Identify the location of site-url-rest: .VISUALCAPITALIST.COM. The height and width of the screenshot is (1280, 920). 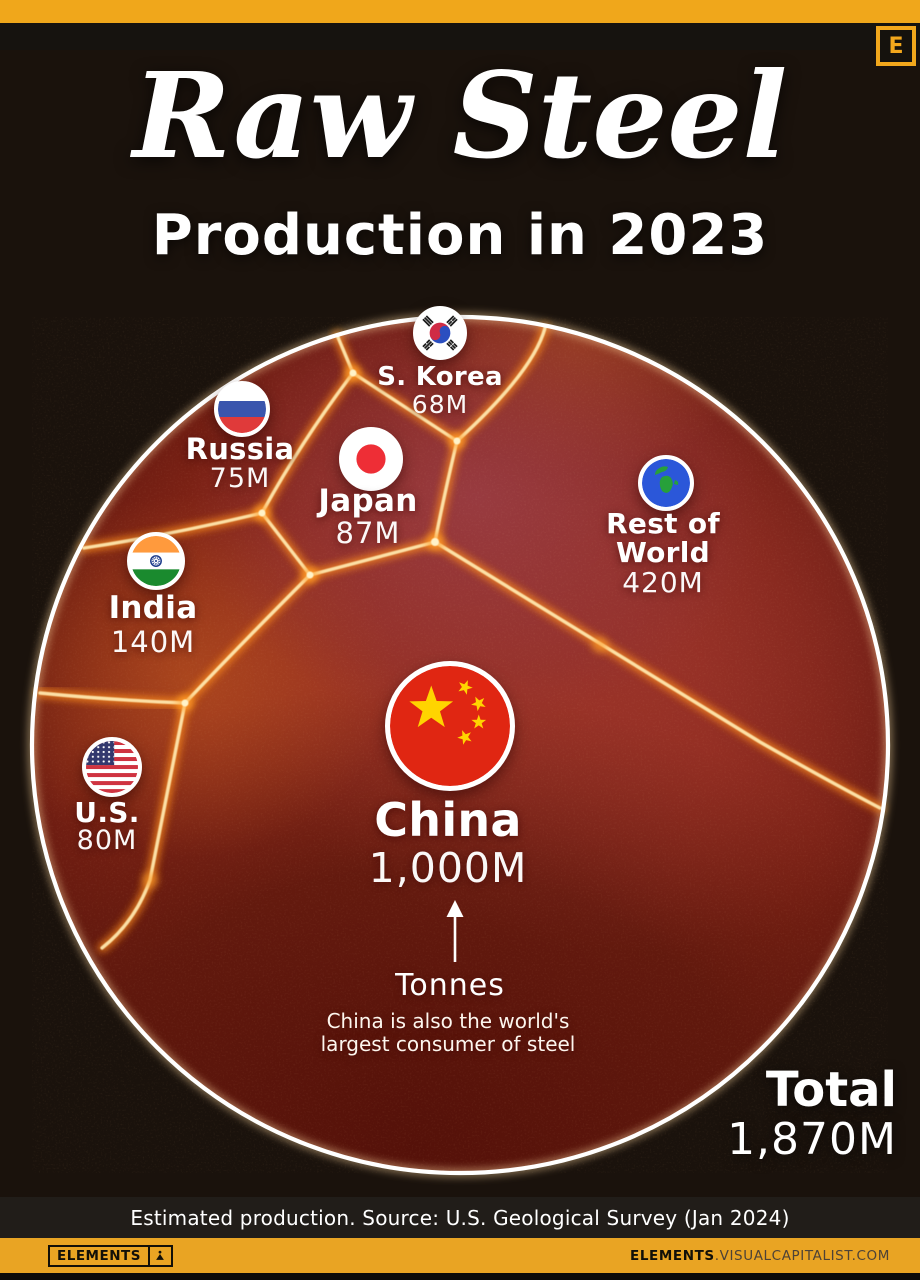
(802, 1255).